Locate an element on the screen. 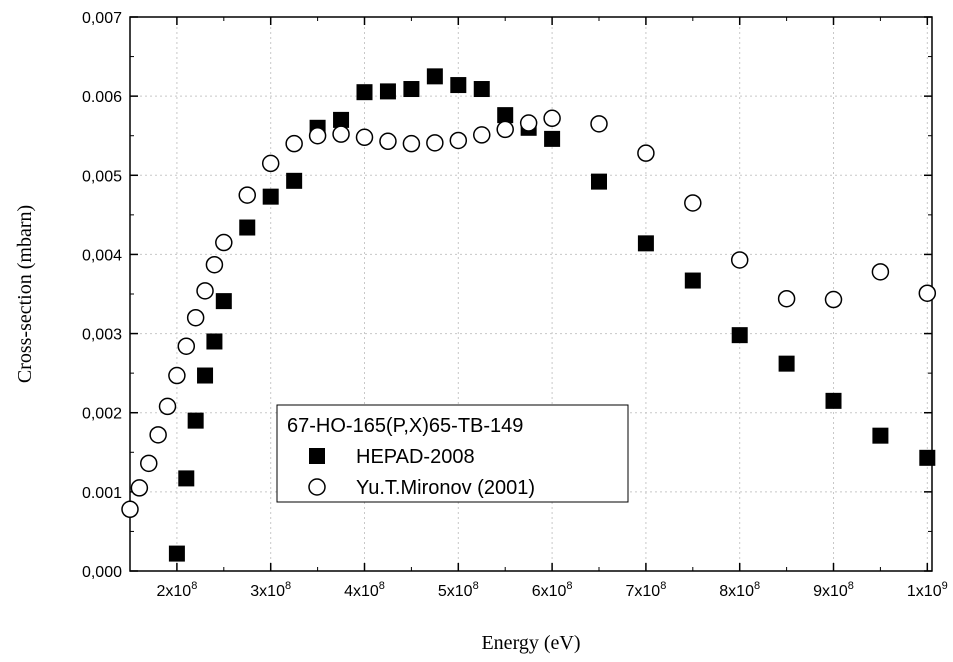  x-tick-label: 3x10⁸ is located at coordinates (270, 590).